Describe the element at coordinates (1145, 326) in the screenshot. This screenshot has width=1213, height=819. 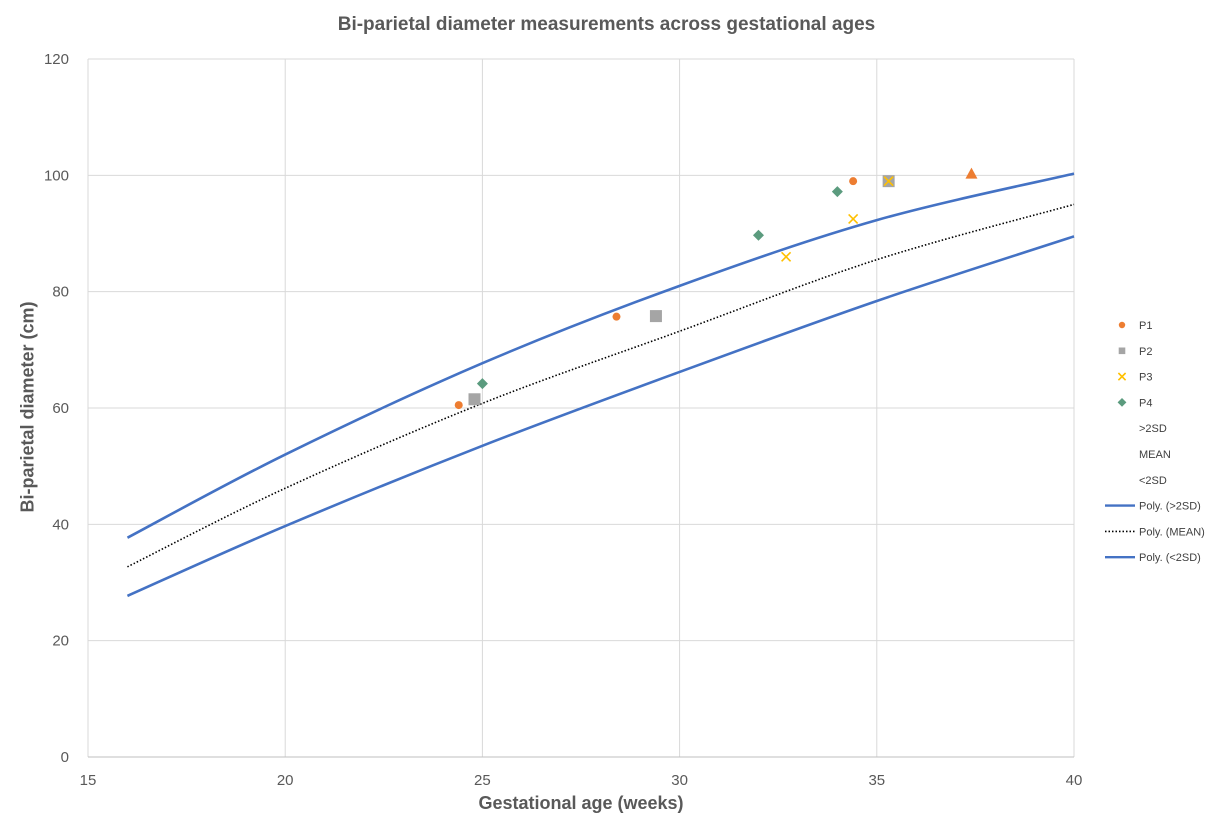
I see `legend-label: P1` at that location.